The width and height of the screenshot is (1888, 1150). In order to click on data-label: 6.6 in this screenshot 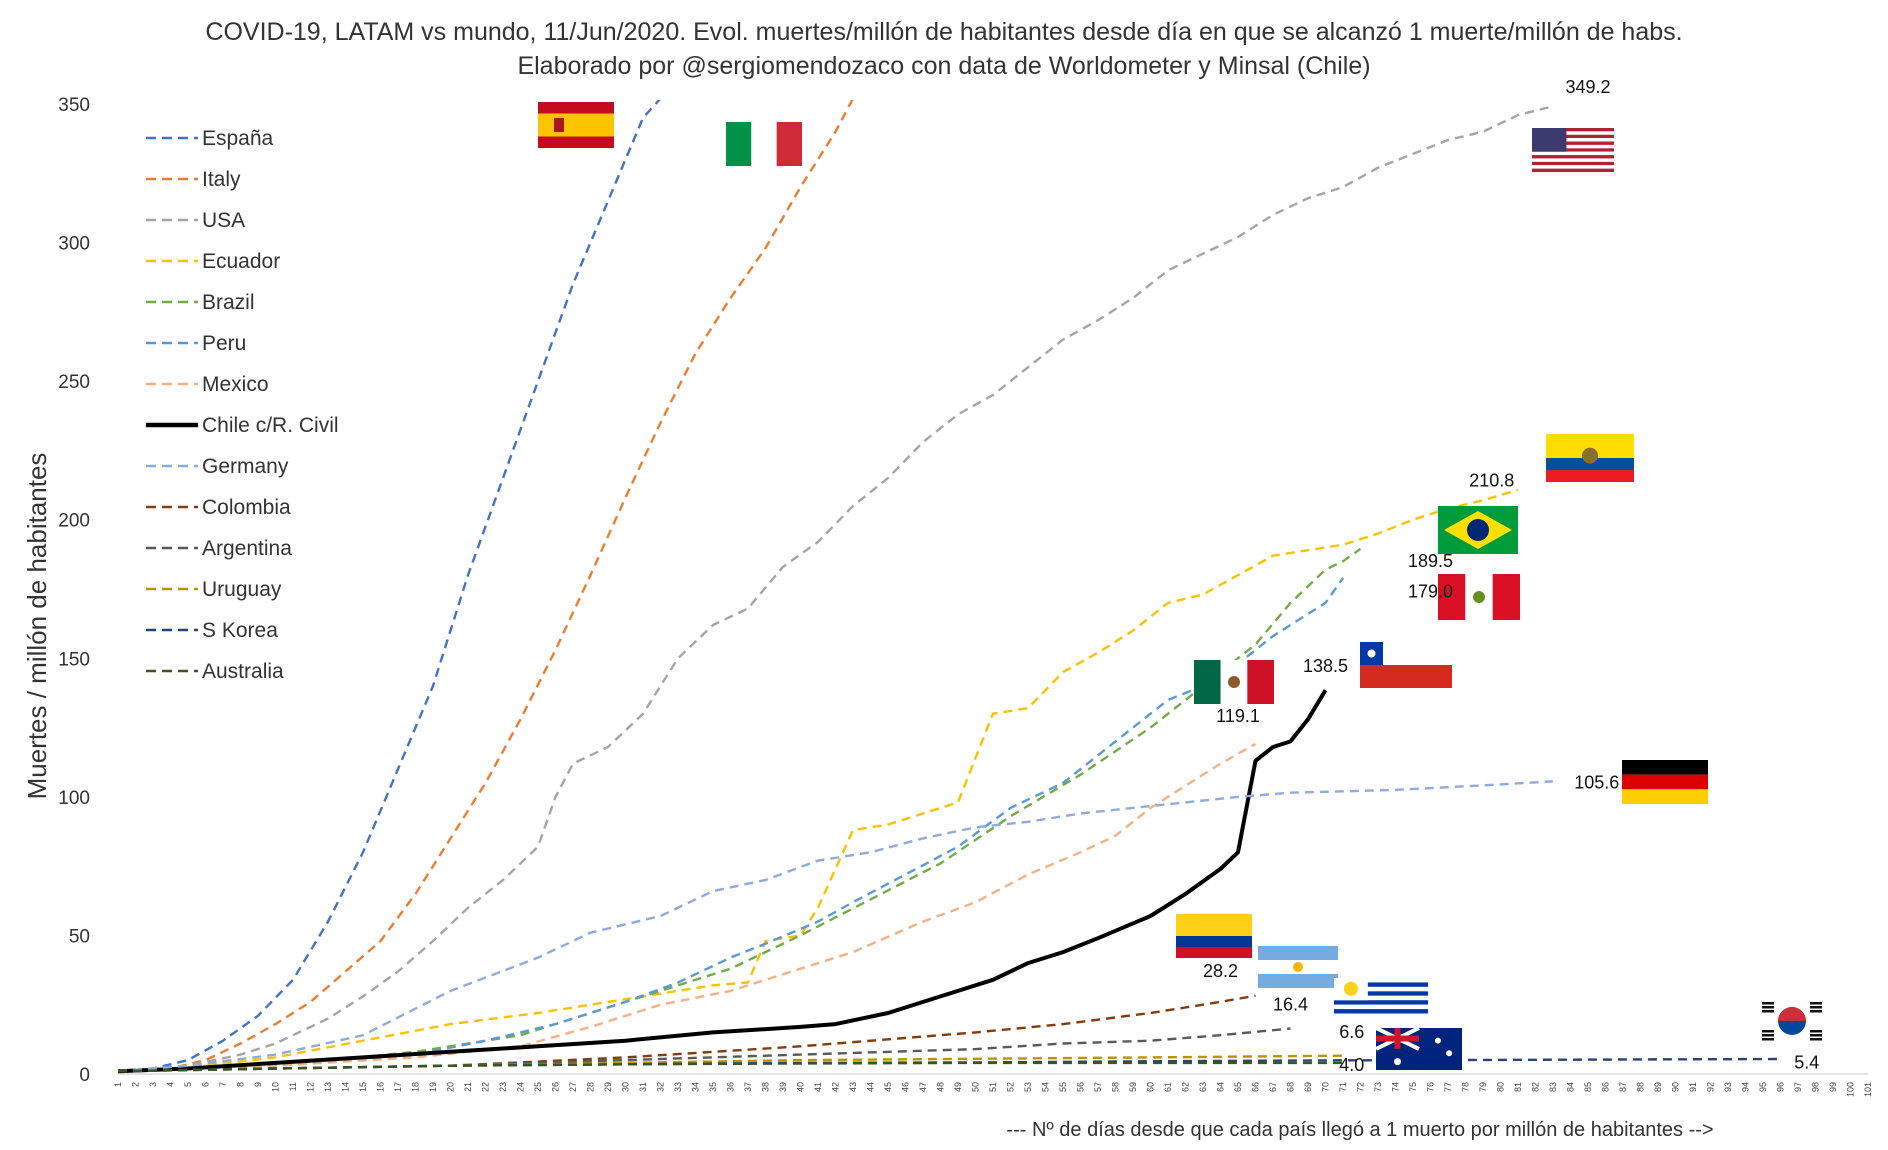, I will do `click(1351, 1032)`.